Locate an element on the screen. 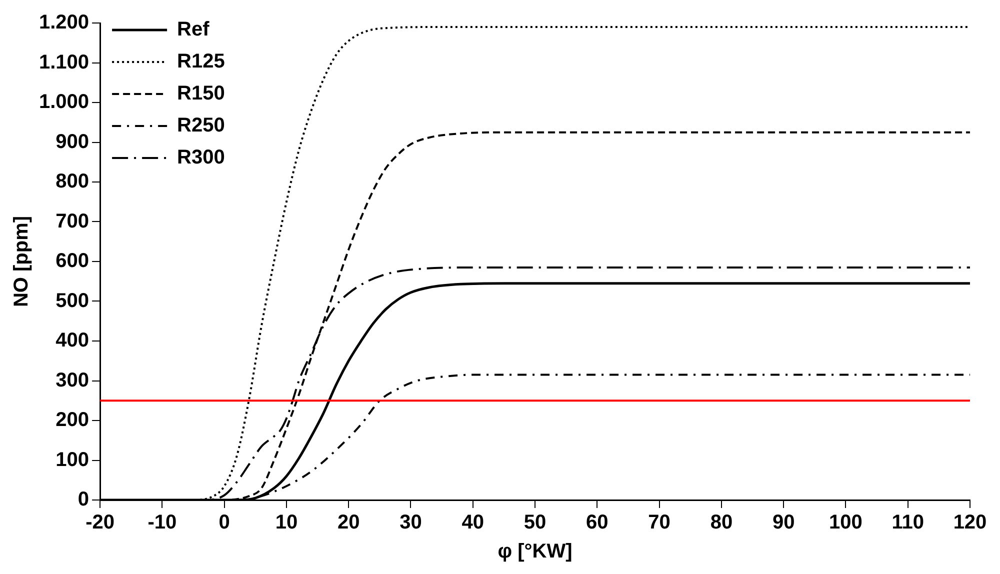  y-tick-label: 700 is located at coordinates (73, 221).